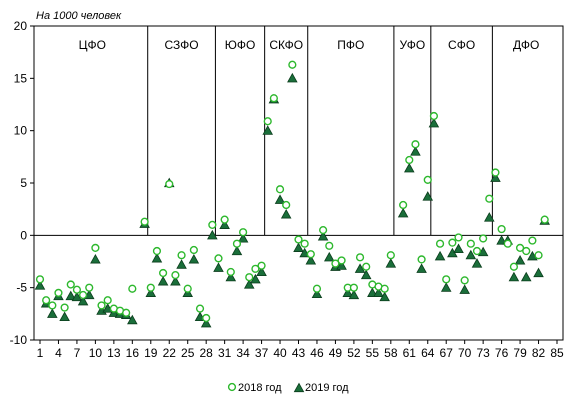 The image size is (575, 408). Describe the element at coordinates (79, 16) in the screenshot. I see `unit-label: На 1000 человек` at that location.